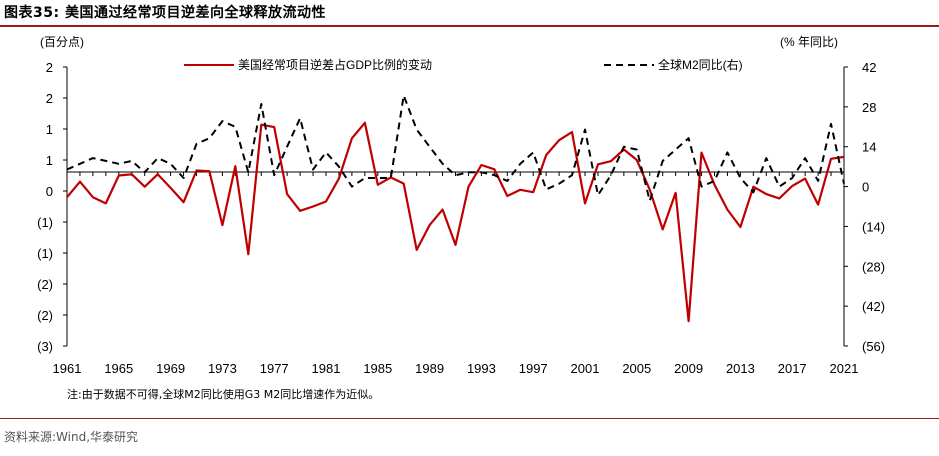 Image resolution: width=939 pixels, height=456 pixels. What do you see at coordinates (469, 26) in the screenshot?
I see `title-divider` at bounding box center [469, 26].